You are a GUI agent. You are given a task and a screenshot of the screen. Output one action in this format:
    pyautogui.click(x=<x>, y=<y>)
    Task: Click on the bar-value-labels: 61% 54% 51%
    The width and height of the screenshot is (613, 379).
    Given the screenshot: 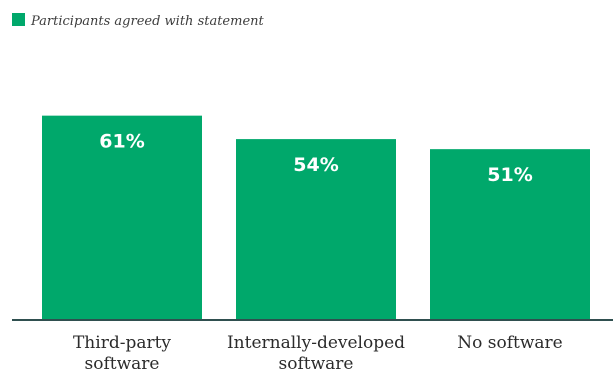 What is the action you would take?
    pyautogui.click(x=315, y=159)
    